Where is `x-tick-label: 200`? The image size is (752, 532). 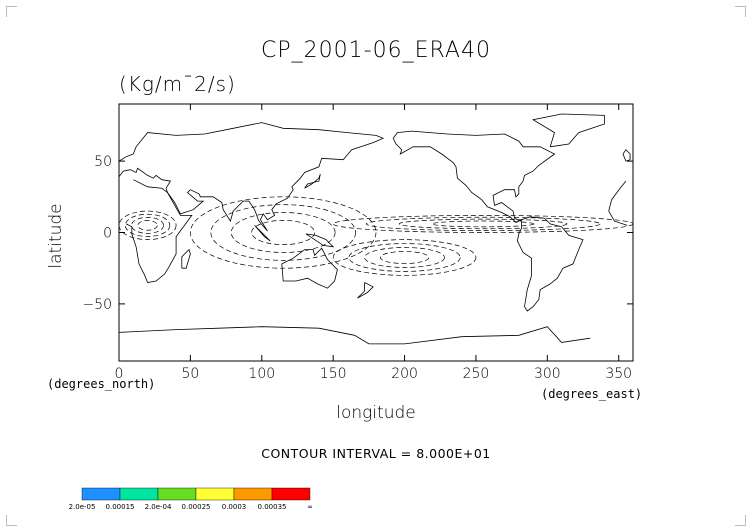
x-tick-label: 200 is located at coordinates (404, 374).